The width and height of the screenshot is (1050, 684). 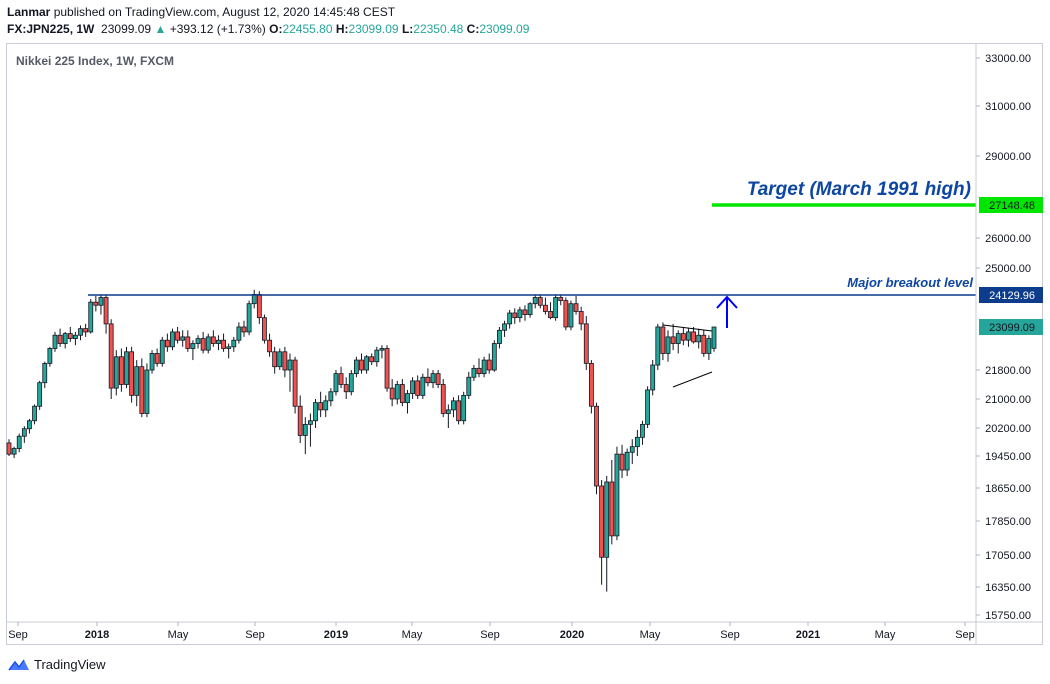 I want to click on author-name: Lanmar, so click(x=29, y=12).